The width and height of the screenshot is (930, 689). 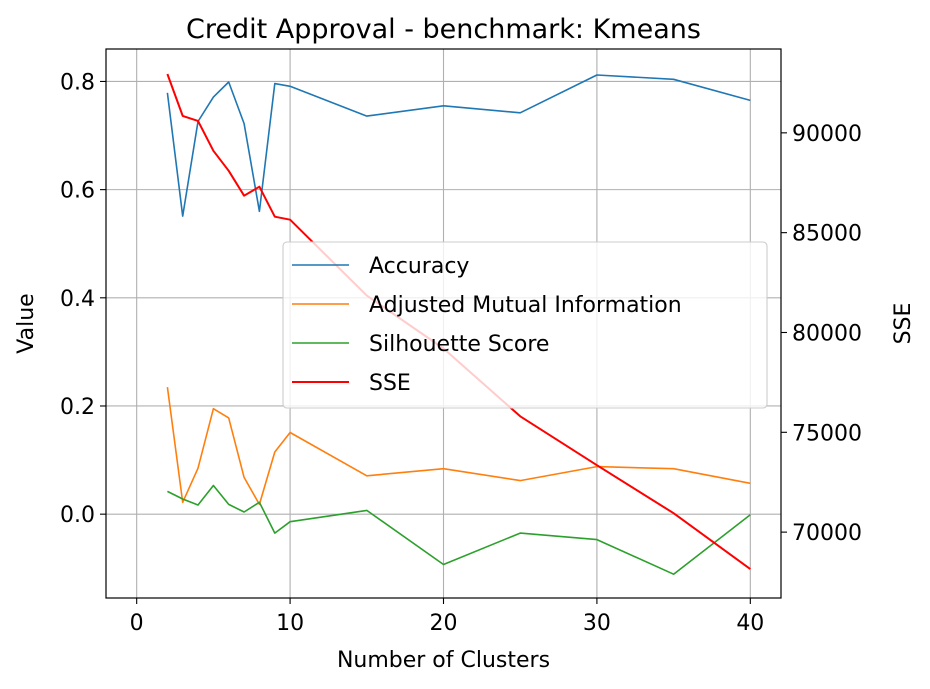 What do you see at coordinates (827, 333) in the screenshot?
I see `y2-tick-label: 80000` at bounding box center [827, 333].